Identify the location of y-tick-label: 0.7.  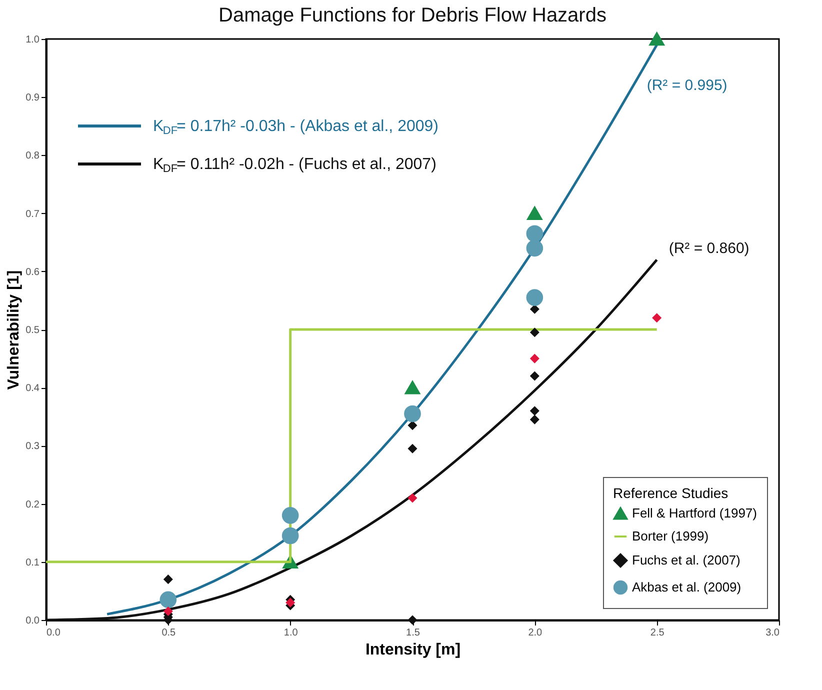
(33, 214).